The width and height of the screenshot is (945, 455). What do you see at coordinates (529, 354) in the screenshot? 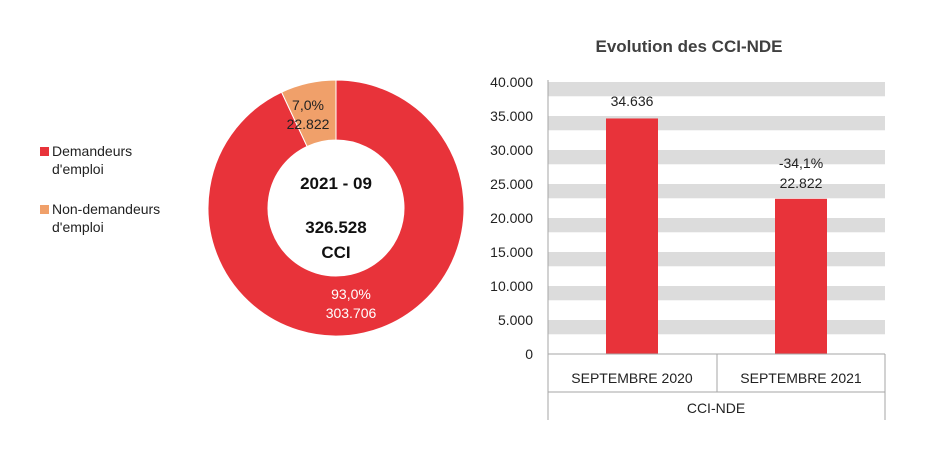
I see `y-tick-label: 0` at bounding box center [529, 354].